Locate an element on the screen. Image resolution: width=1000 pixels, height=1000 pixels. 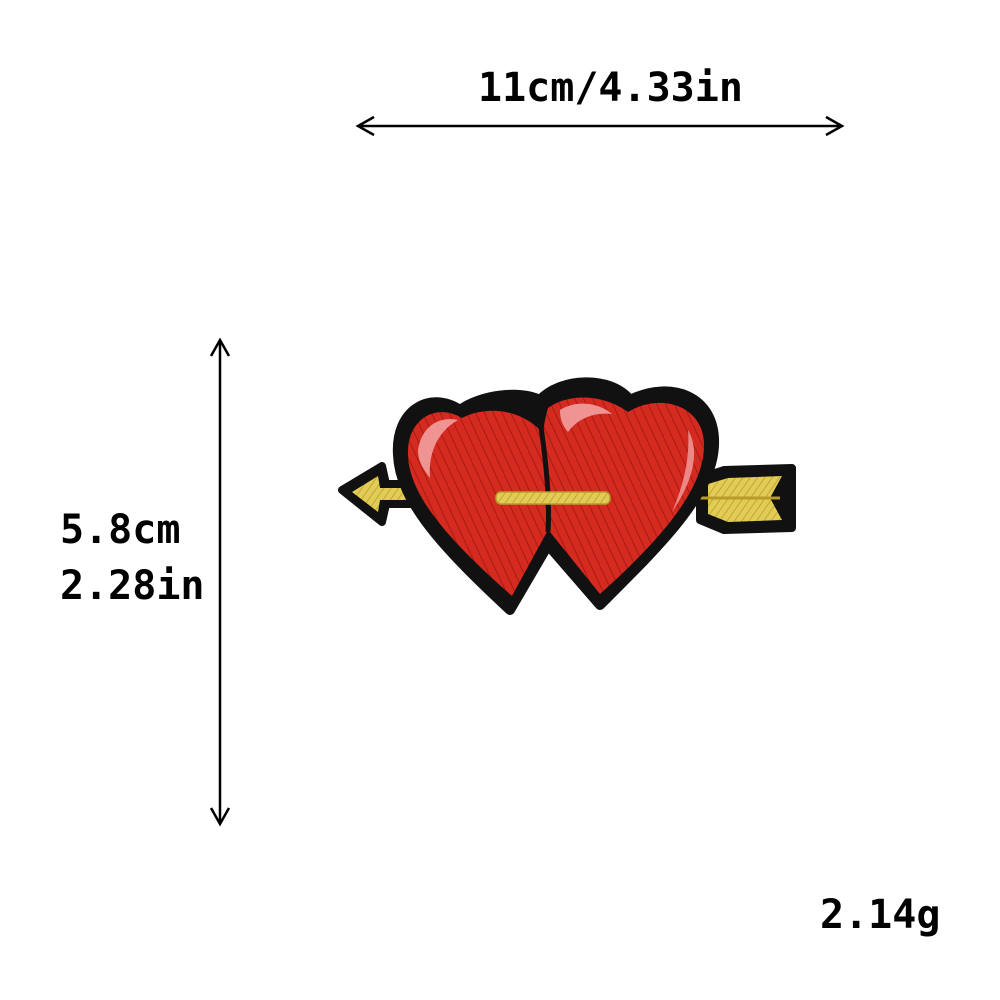
arrow-feather-icon is located at coordinates (746, 499).